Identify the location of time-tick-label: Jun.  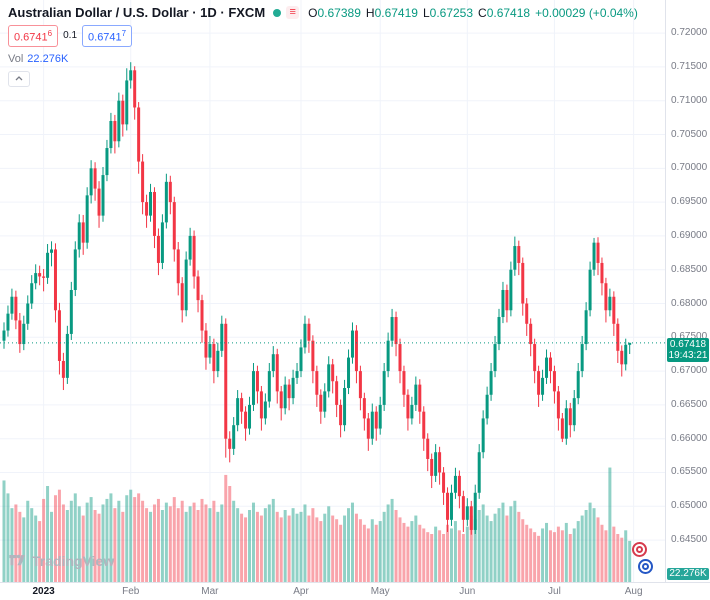
(467, 591).